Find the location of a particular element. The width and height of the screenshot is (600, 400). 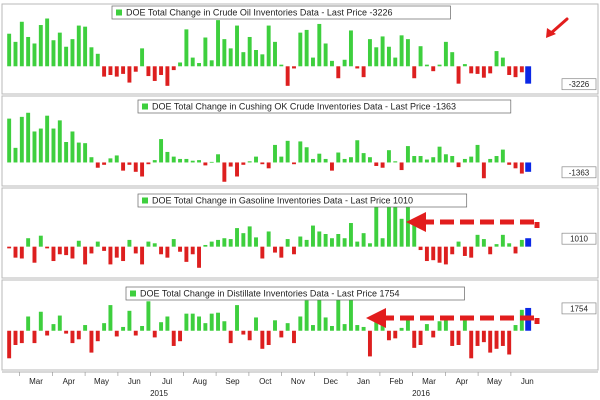

red-arrow is located at coordinates (557, 27).